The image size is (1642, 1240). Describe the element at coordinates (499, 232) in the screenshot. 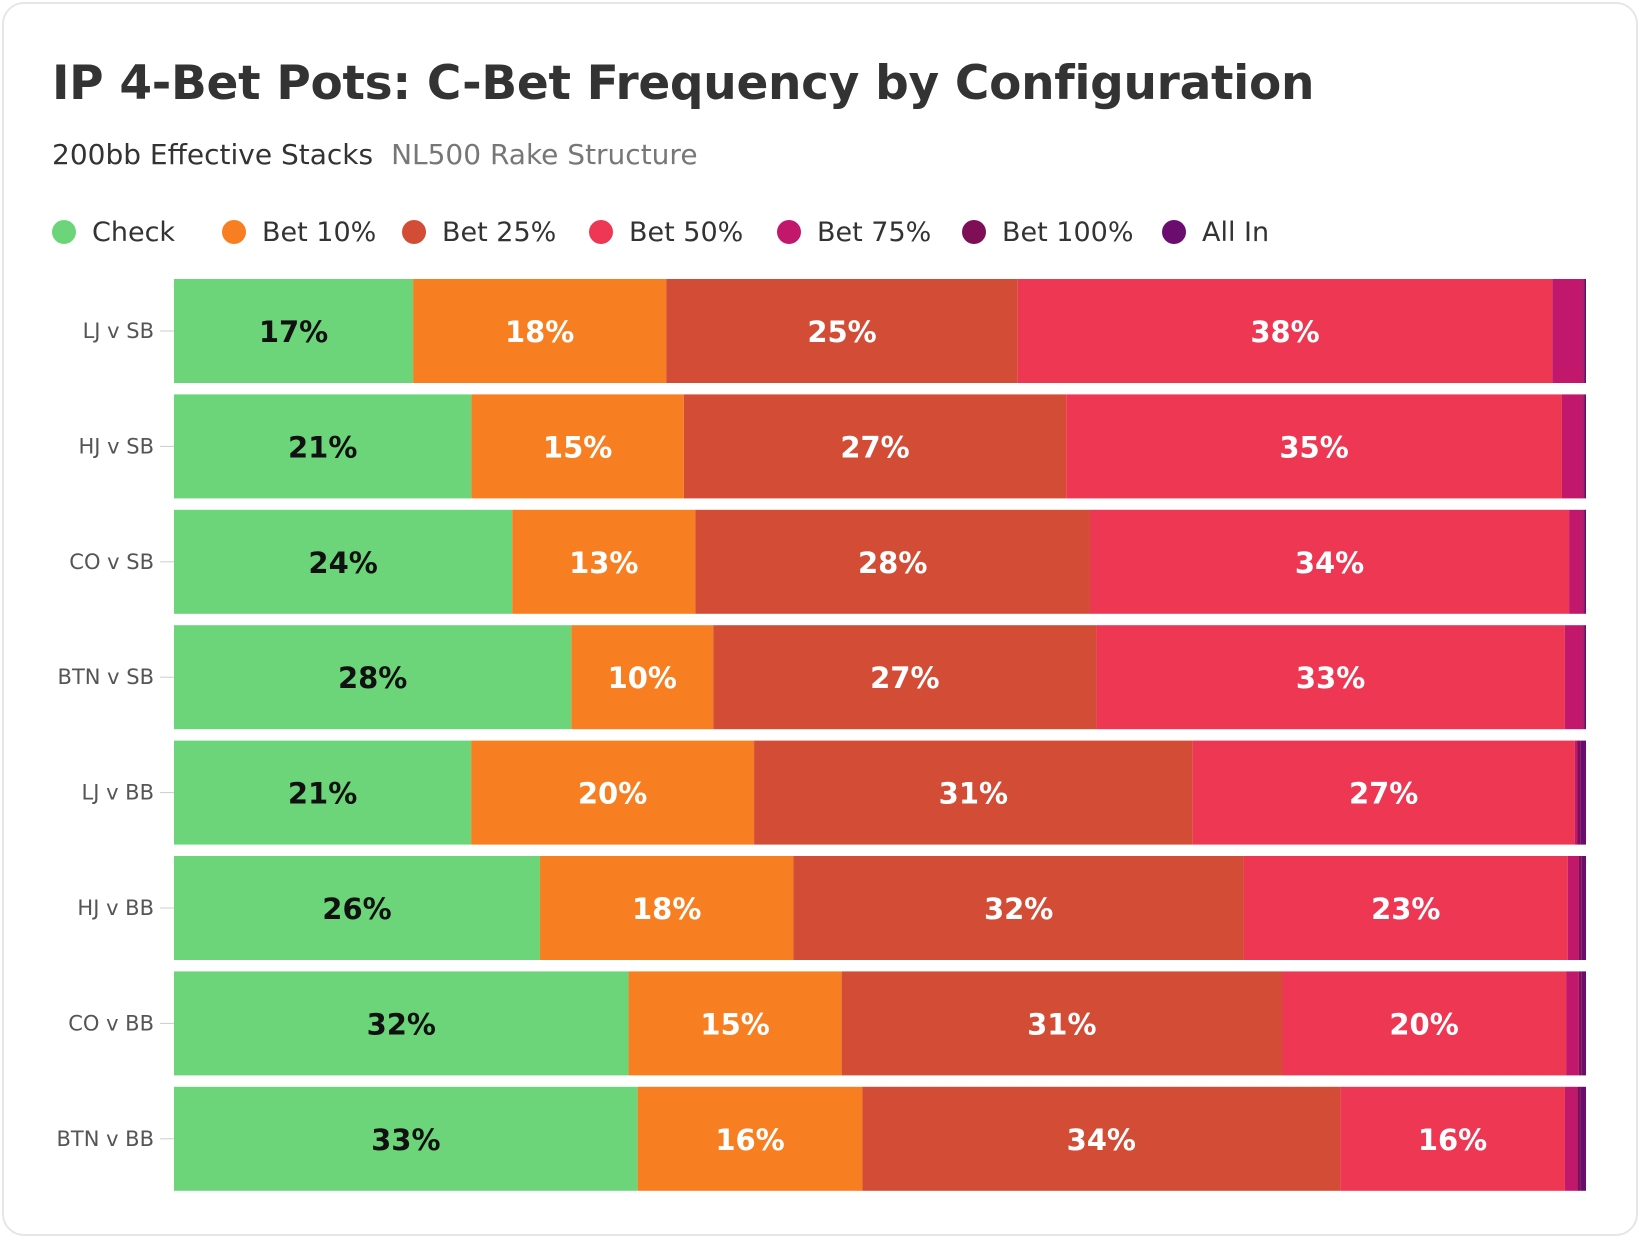

I see `legend-label: Bet 25%` at that location.